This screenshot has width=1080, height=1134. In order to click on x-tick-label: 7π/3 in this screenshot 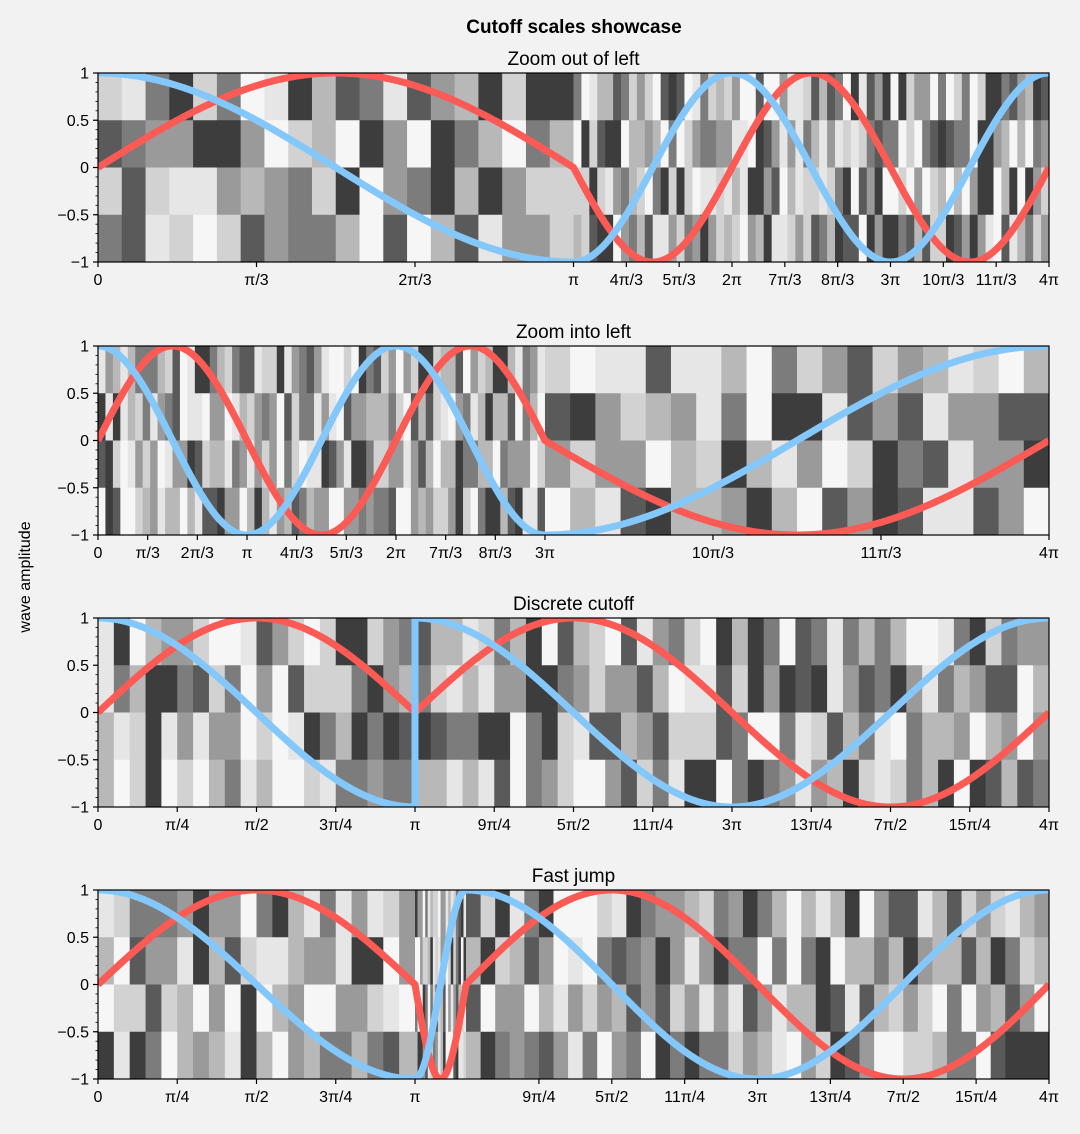, I will do `click(784, 280)`.